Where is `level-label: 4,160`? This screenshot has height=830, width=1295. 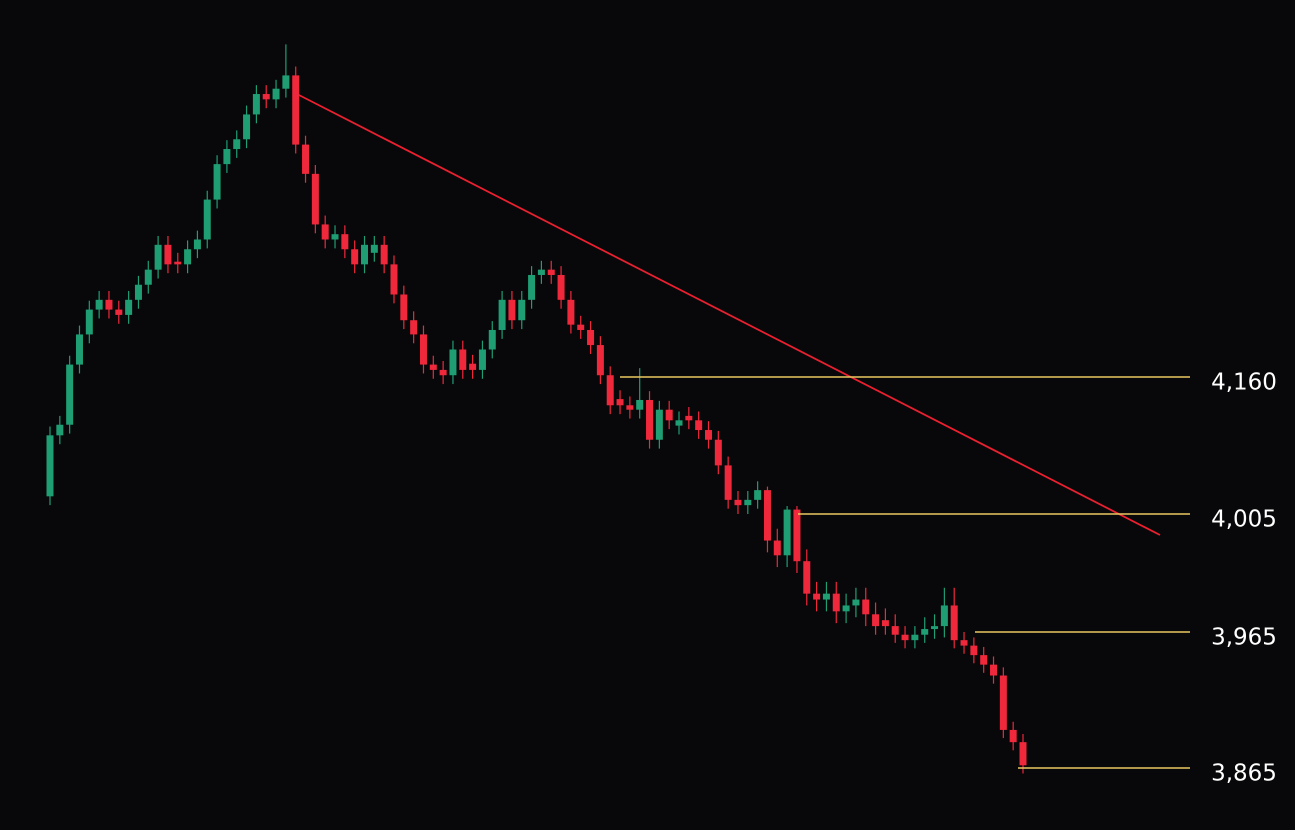 level-label: 4,160 is located at coordinates (1244, 383).